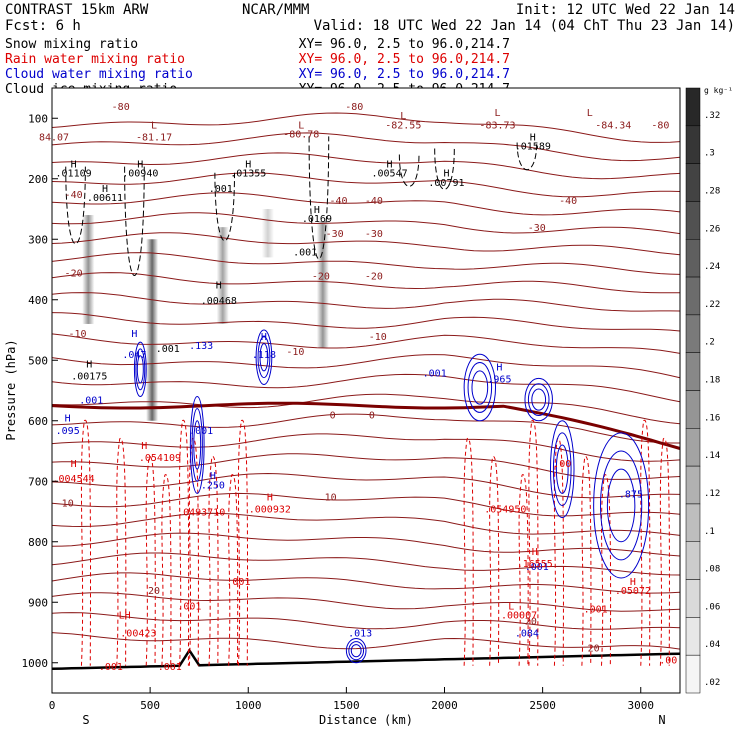  Describe the element at coordinates (275, 10) in the screenshot. I see `center-name: NCAR/MMM` at that location.